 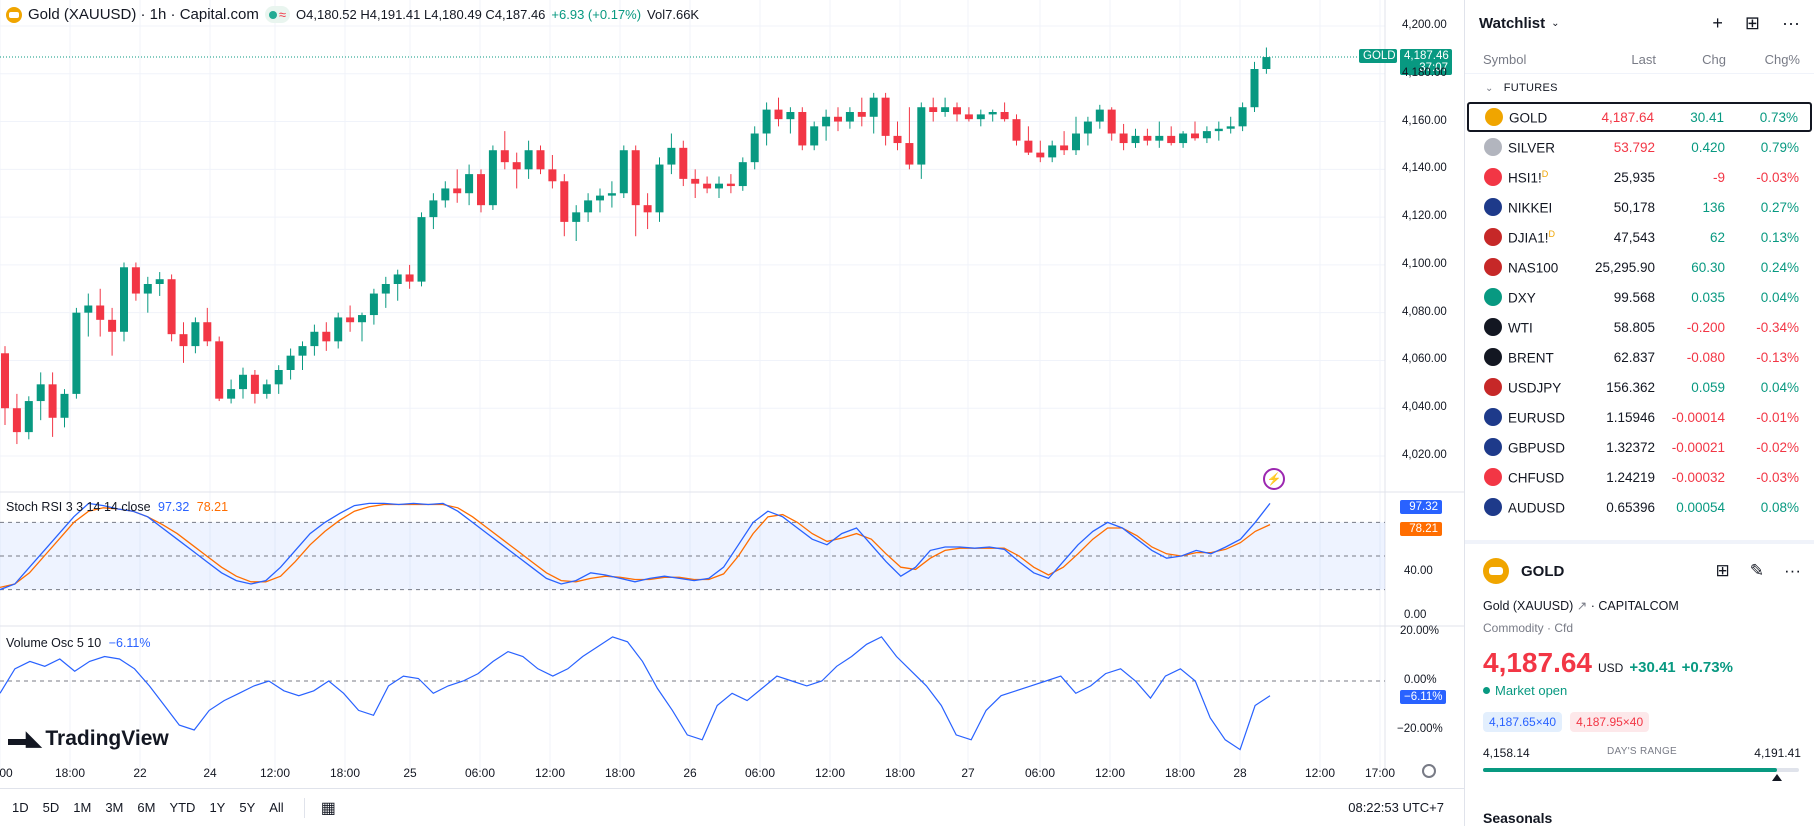 What do you see at coordinates (146, 807) in the screenshot?
I see `timeframe-6m: 6M` at bounding box center [146, 807].